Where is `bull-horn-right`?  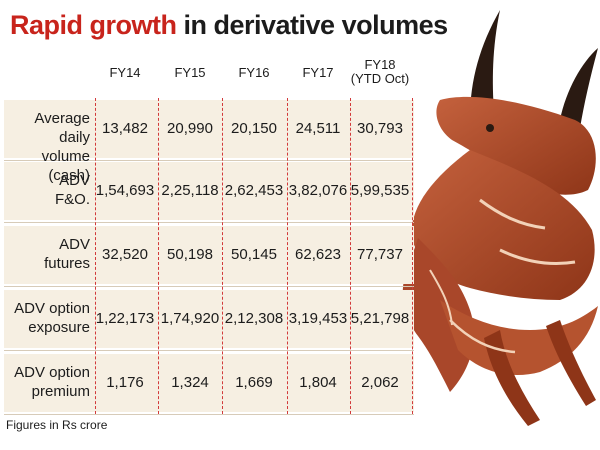
bull-horn-right is located at coordinates (579, 88).